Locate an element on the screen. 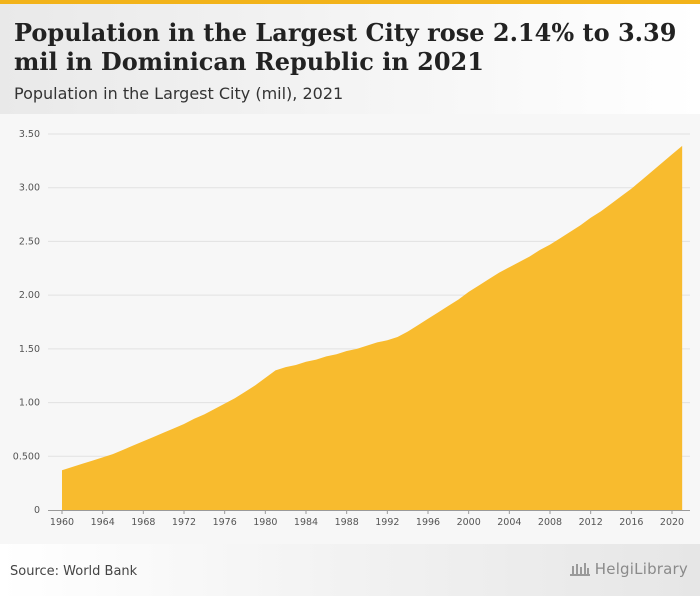 This screenshot has height=596, width=700. x-tick-label: 2004 is located at coordinates (509, 522).